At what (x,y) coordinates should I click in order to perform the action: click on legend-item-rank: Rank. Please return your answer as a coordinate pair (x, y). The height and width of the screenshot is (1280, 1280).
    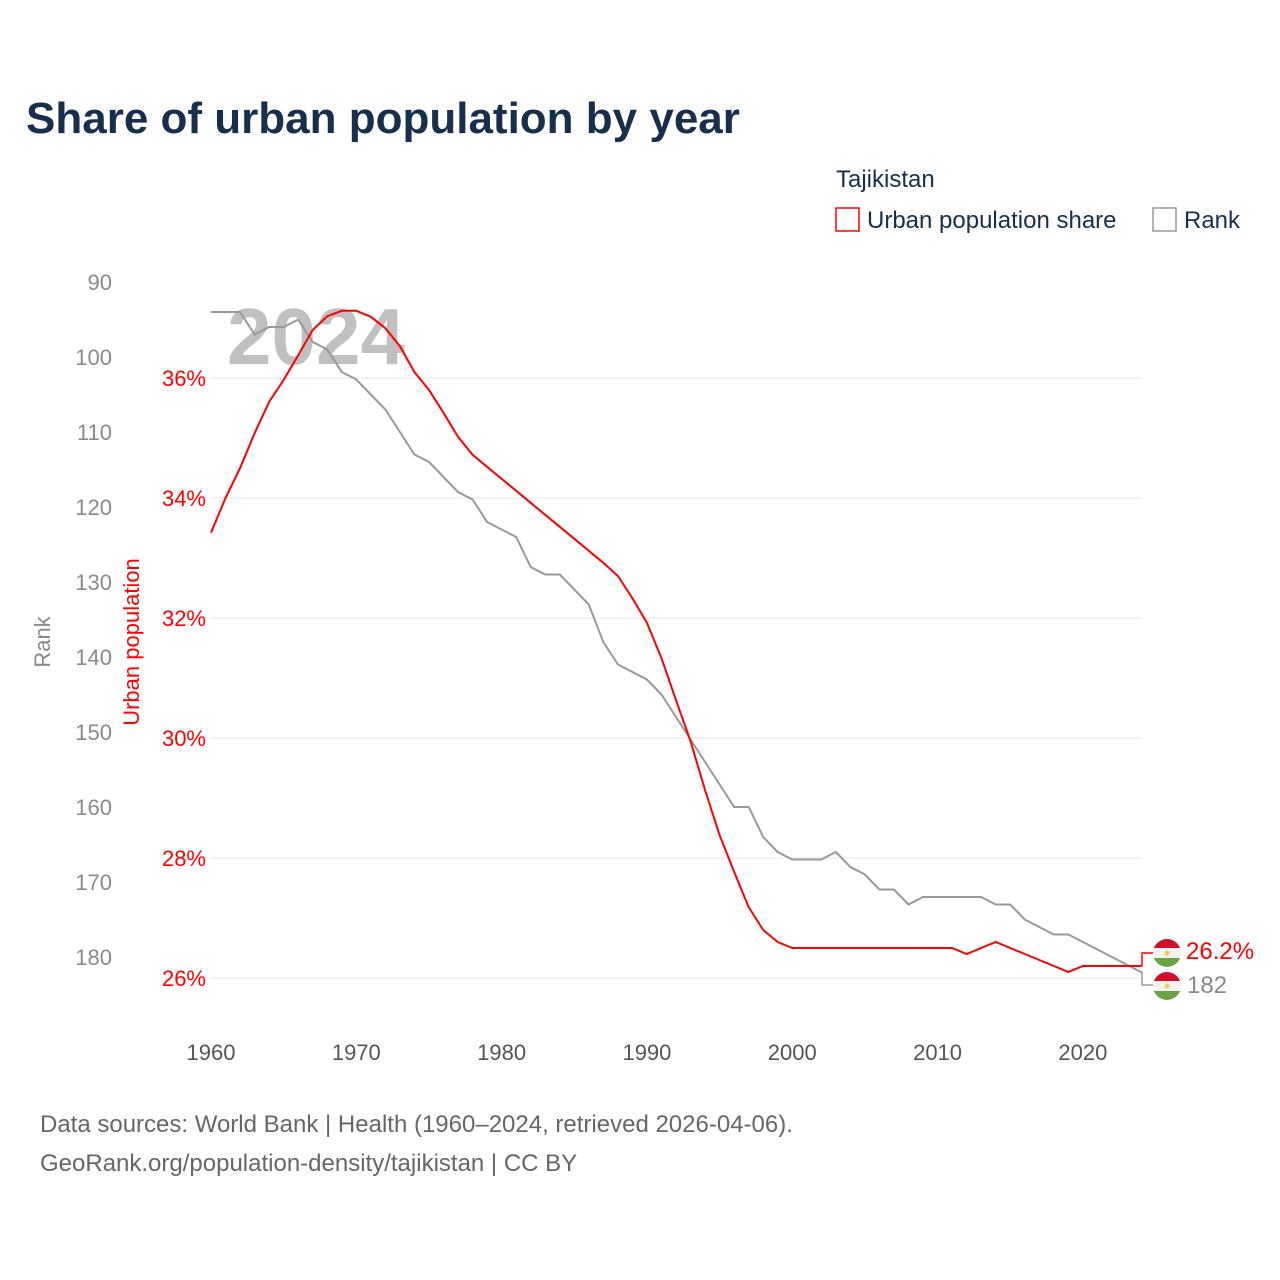
    Looking at the image, I should click on (1196, 220).